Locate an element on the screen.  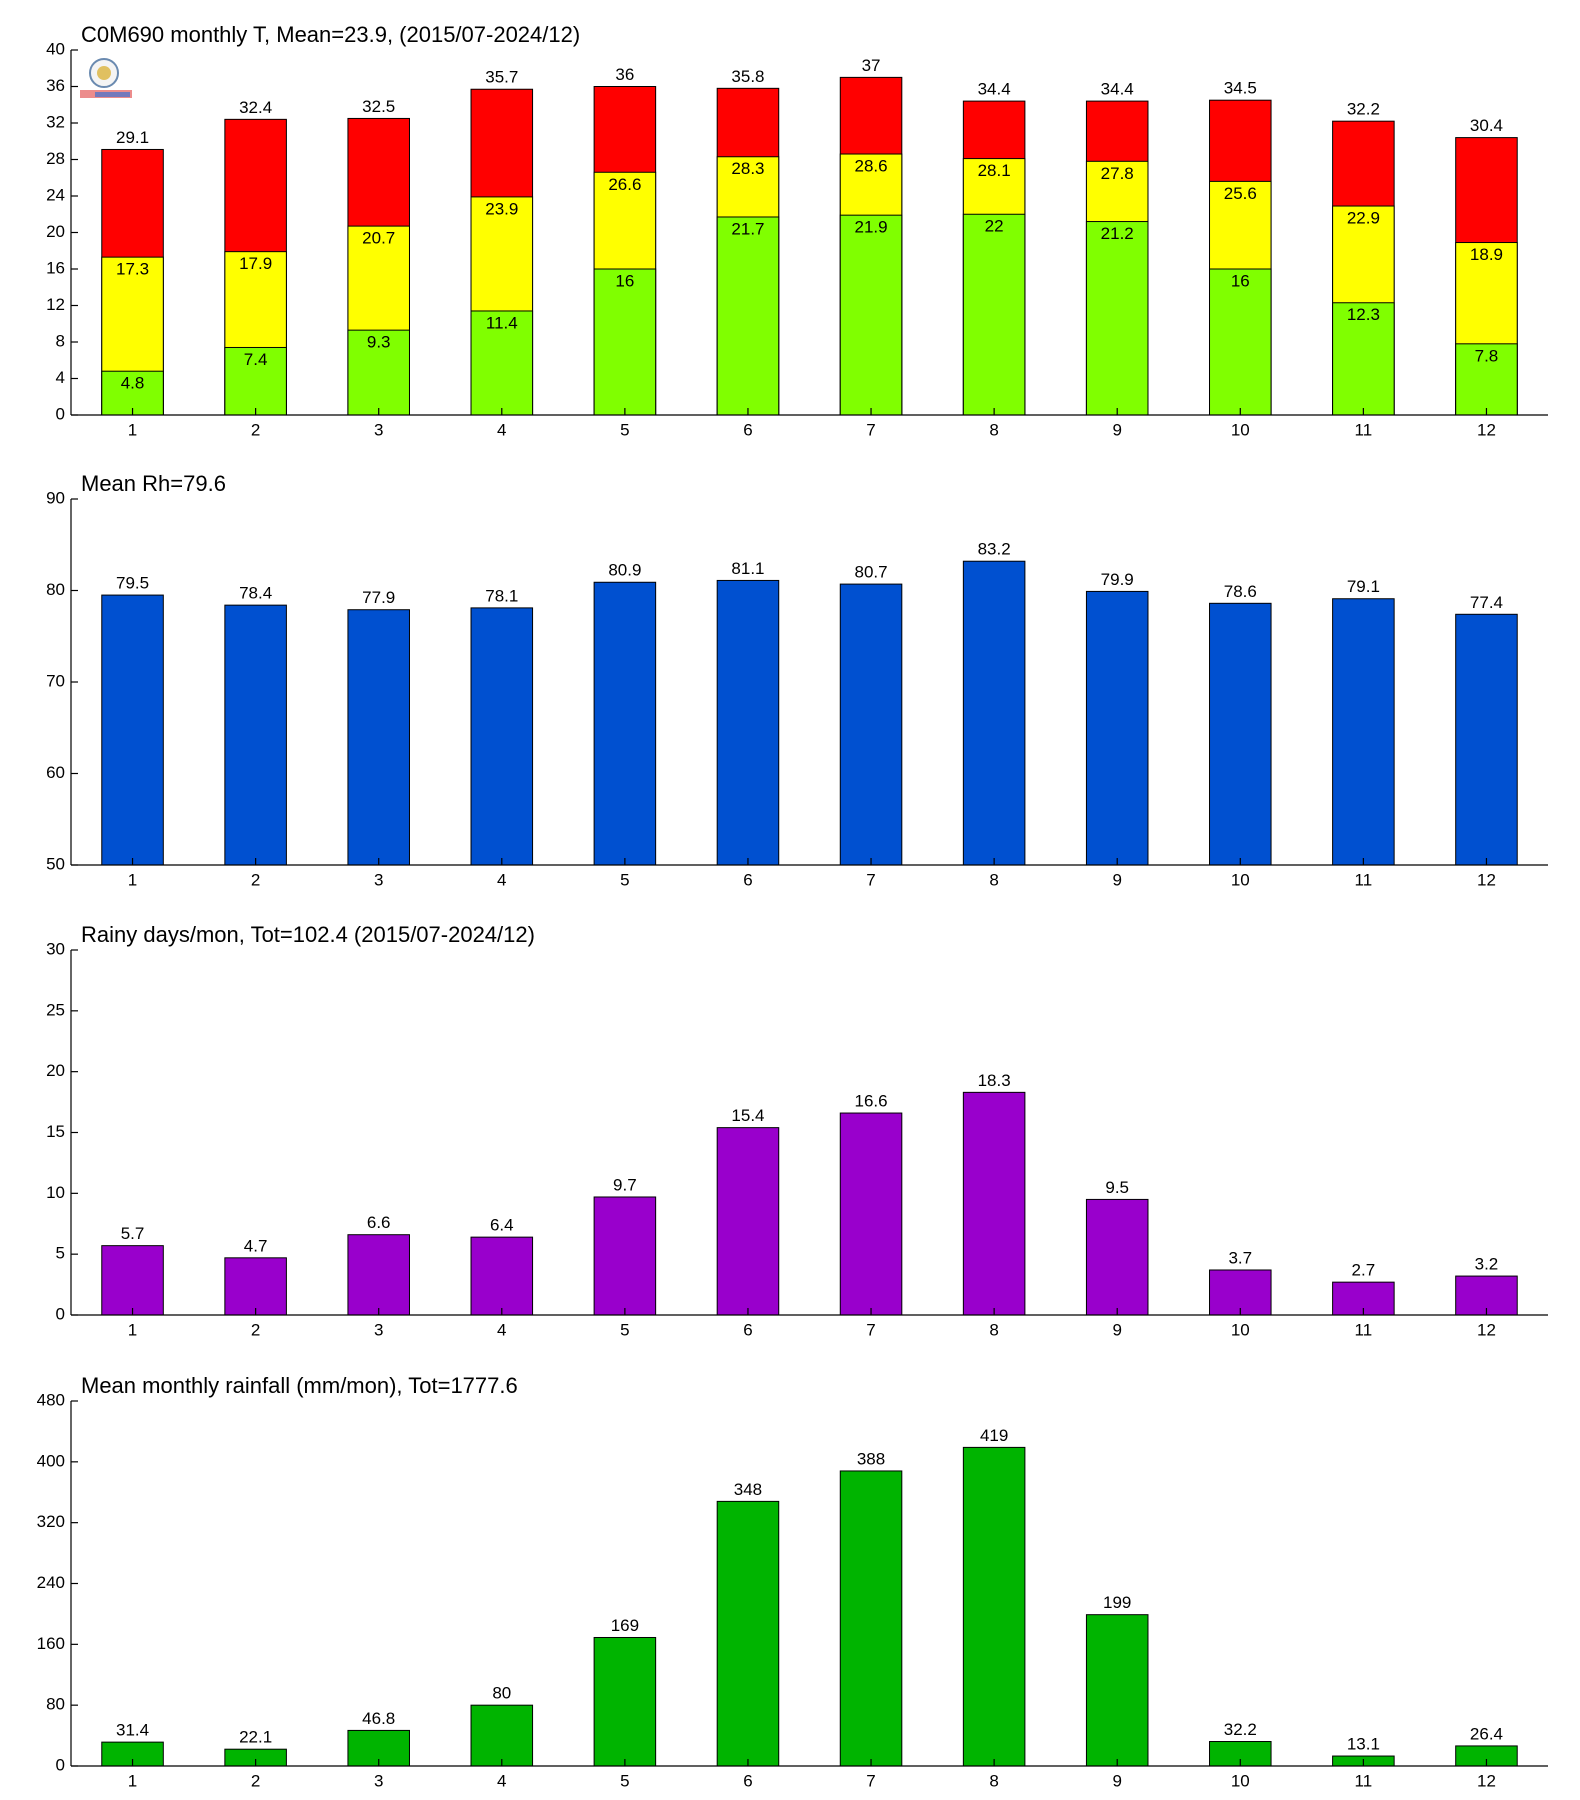
value-label: 9.3 is located at coordinates (379, 342).